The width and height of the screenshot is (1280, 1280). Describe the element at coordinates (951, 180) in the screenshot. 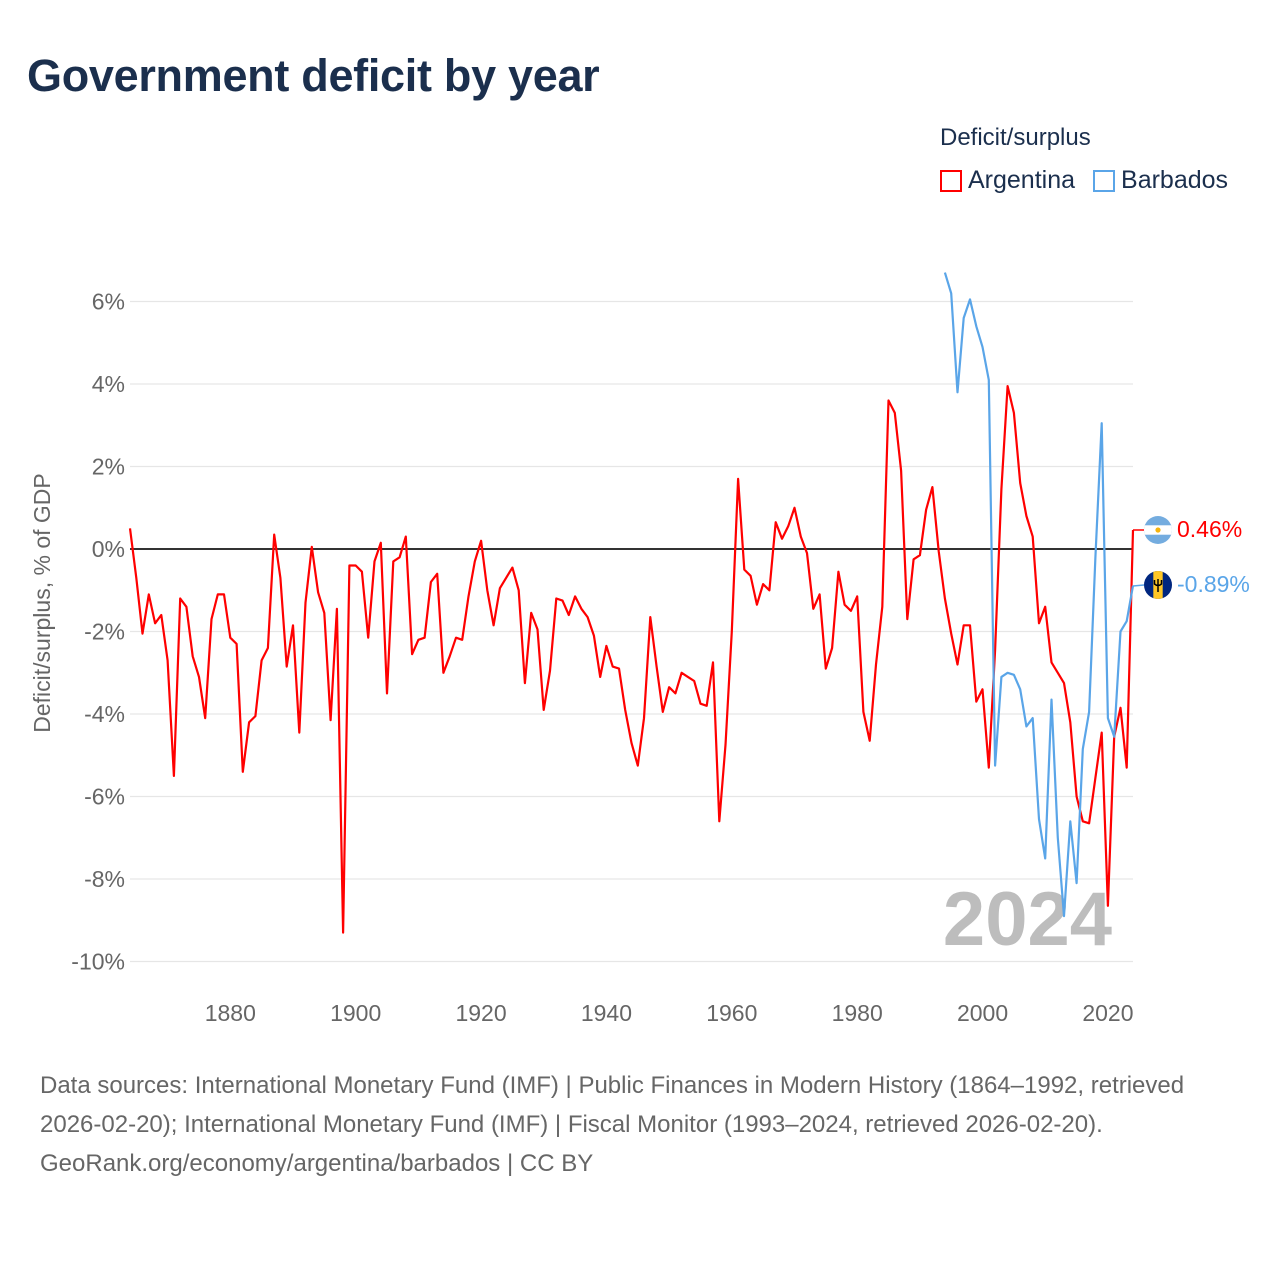

I see `legend-swatch-argentina` at that location.